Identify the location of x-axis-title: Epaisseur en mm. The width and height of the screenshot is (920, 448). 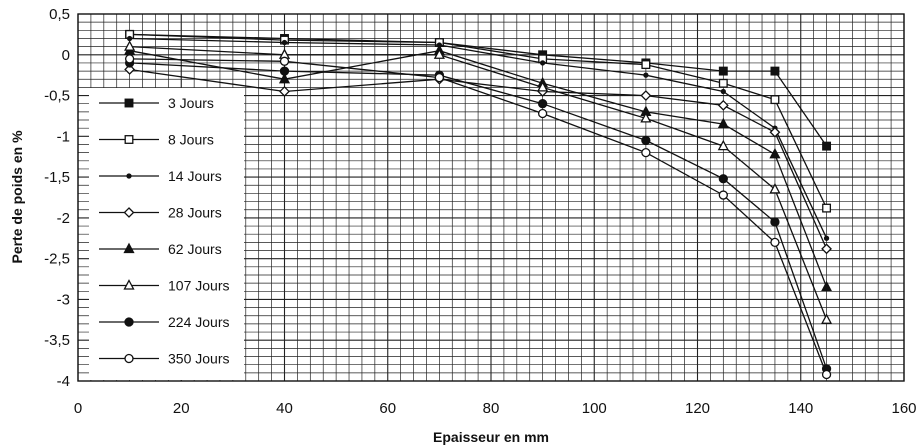
(491, 437).